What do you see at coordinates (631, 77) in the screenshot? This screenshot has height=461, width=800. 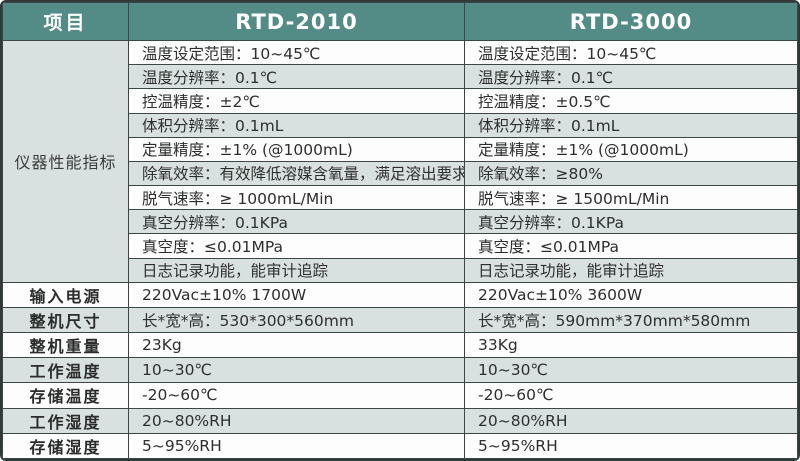 I see `perf-value-rtd3000: 温度分辨率：0.1℃` at bounding box center [631, 77].